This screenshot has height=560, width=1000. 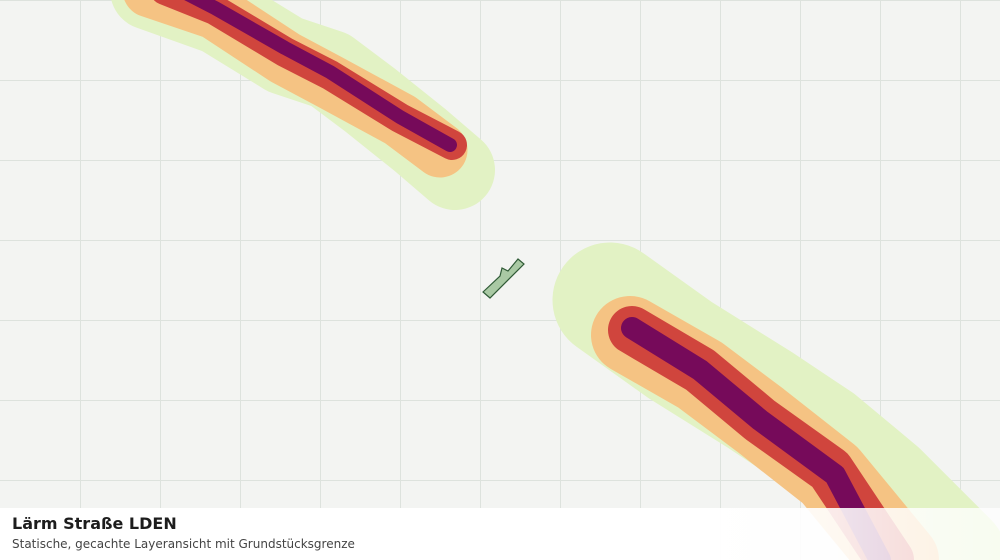 I want to click on noise-band-north, so click(x=303, y=105).